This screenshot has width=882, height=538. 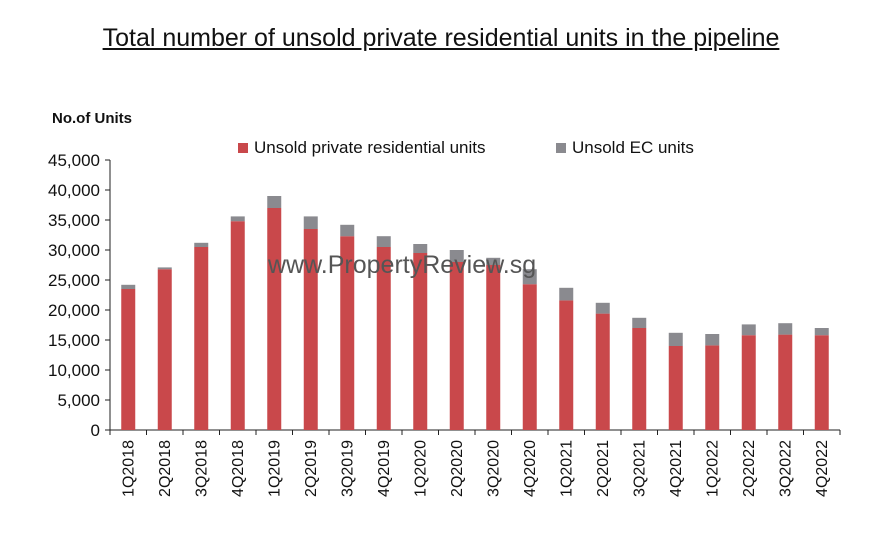 I want to click on legend-item-ec: Unsold EC units, so click(x=625, y=148).